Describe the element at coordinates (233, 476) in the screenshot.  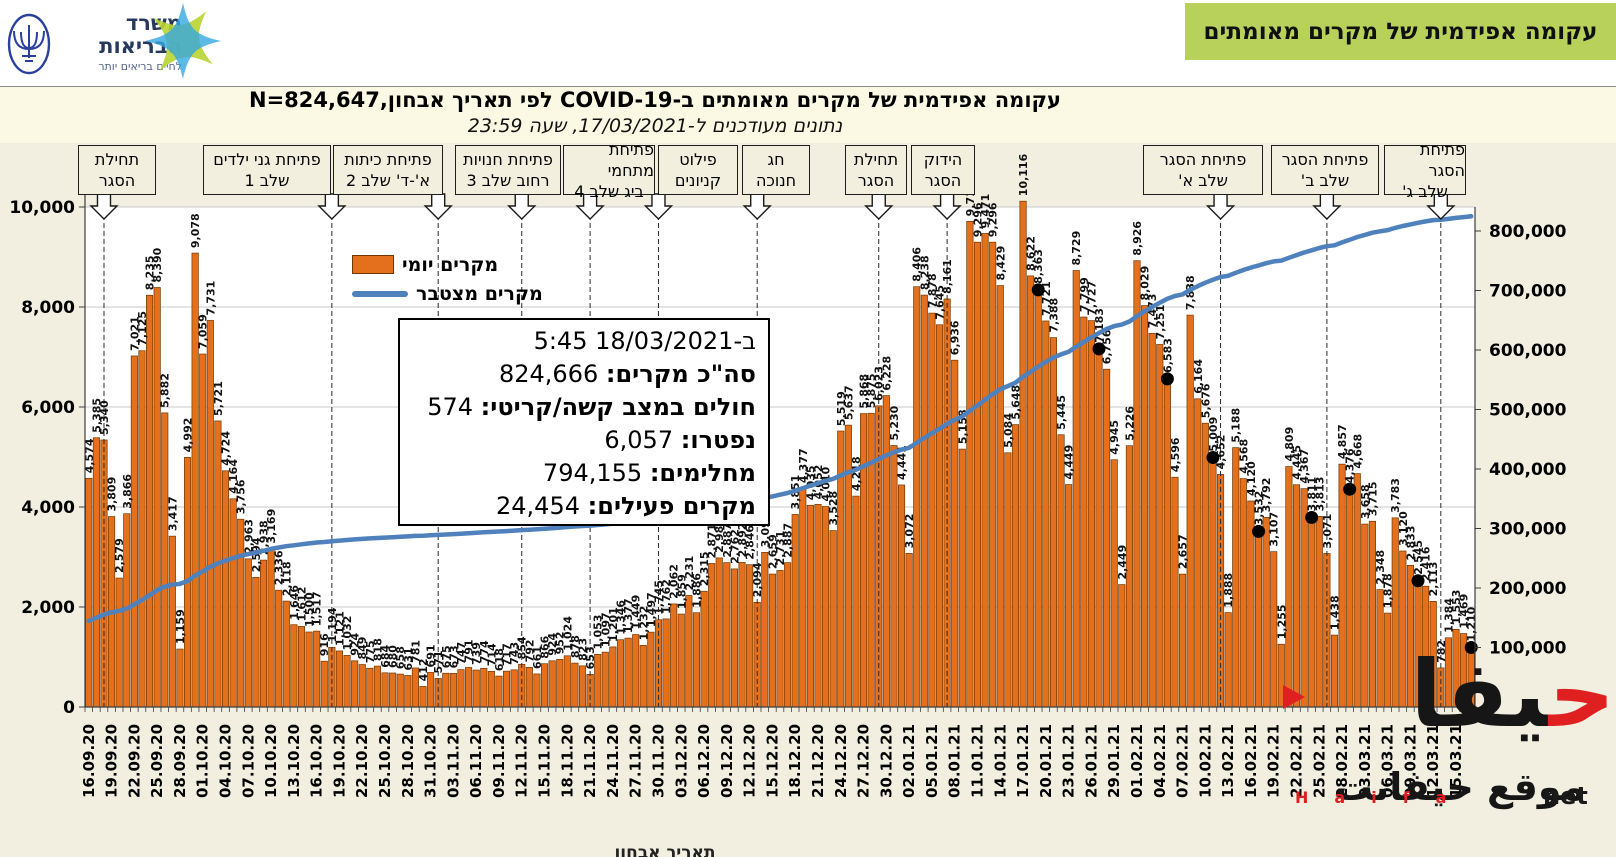
I see `bar-value-label: 4,164` at that location.